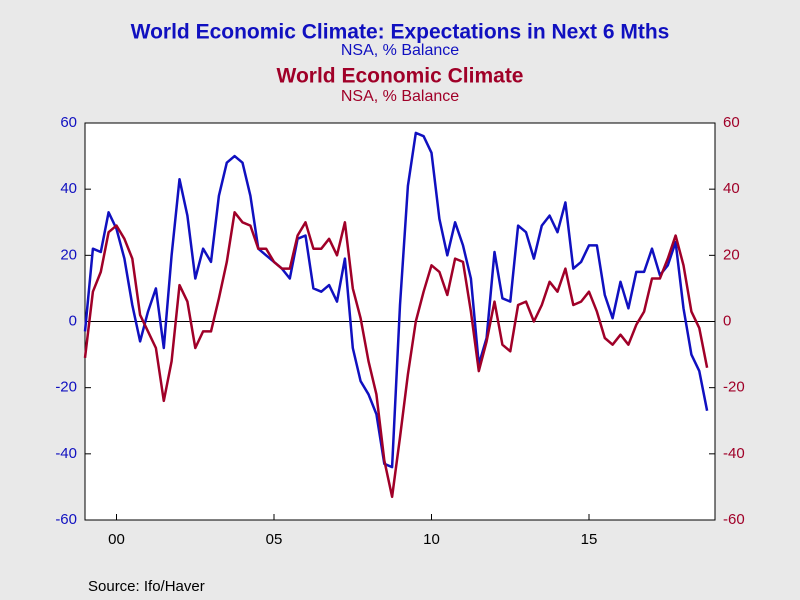  What do you see at coordinates (731, 188) in the screenshot?
I see `y2-tick-label: 40` at bounding box center [731, 188].